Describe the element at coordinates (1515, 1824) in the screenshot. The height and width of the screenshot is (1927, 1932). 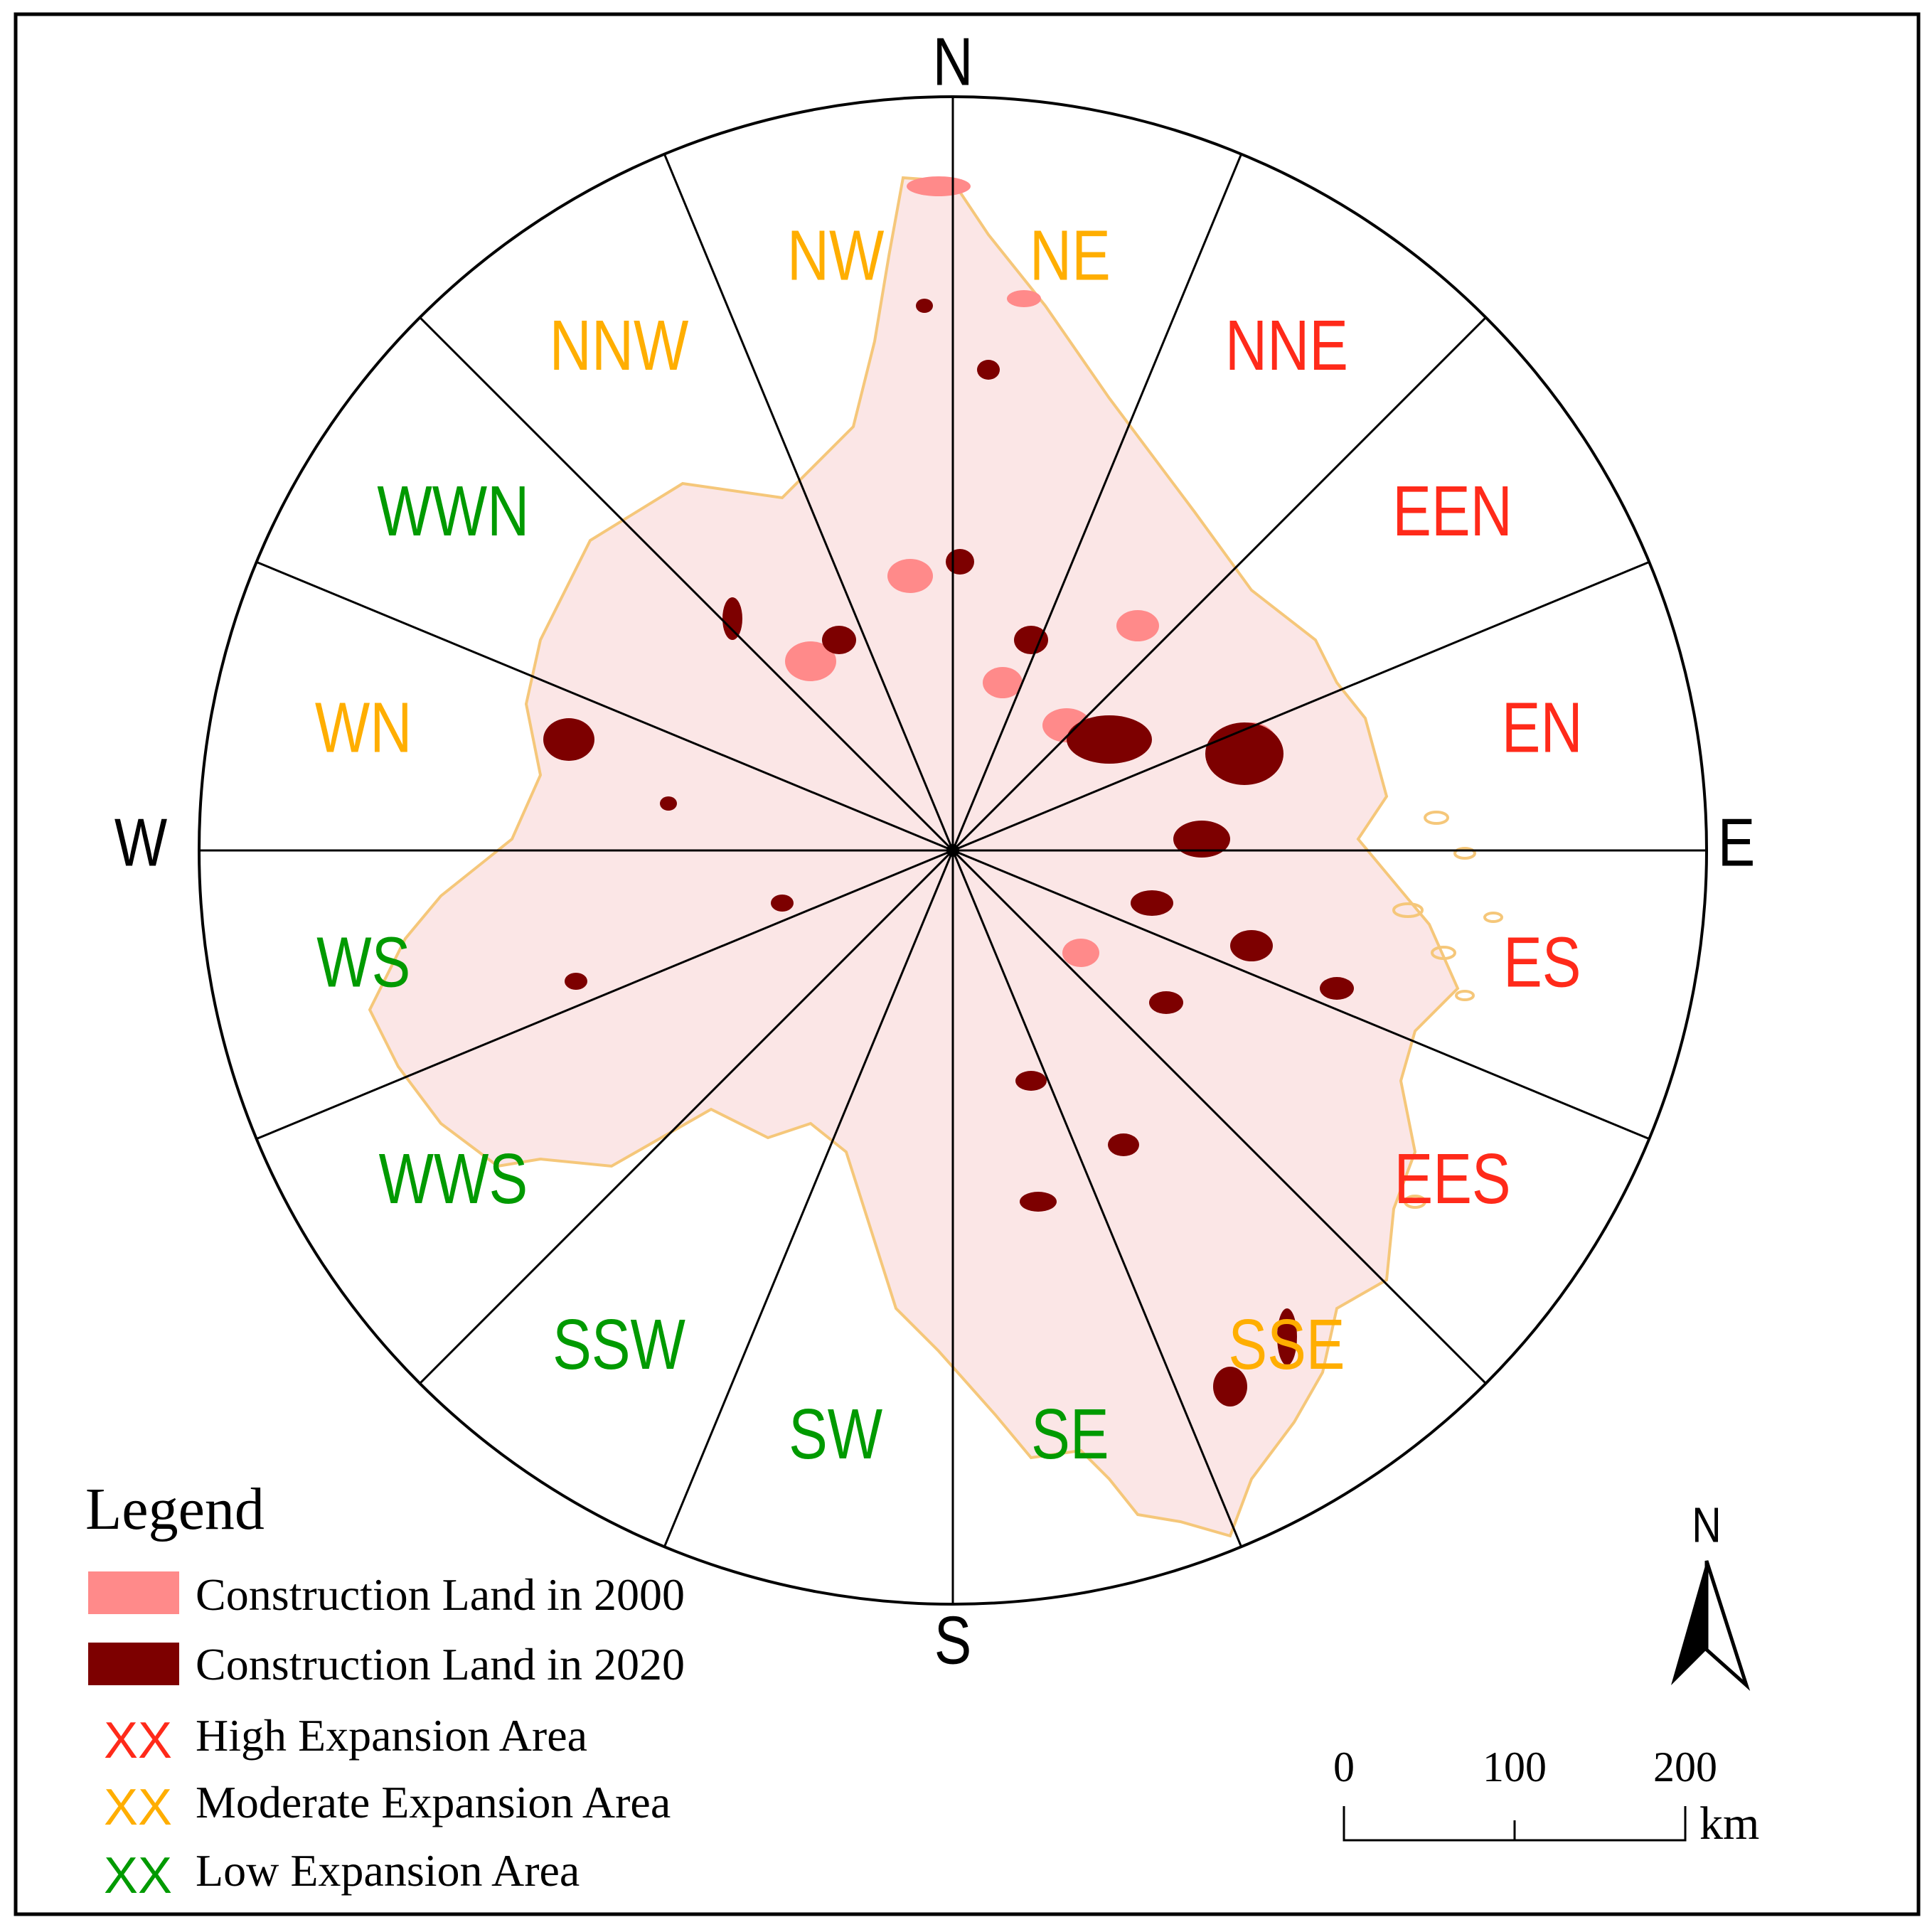
I see `scale-bar-line` at that location.